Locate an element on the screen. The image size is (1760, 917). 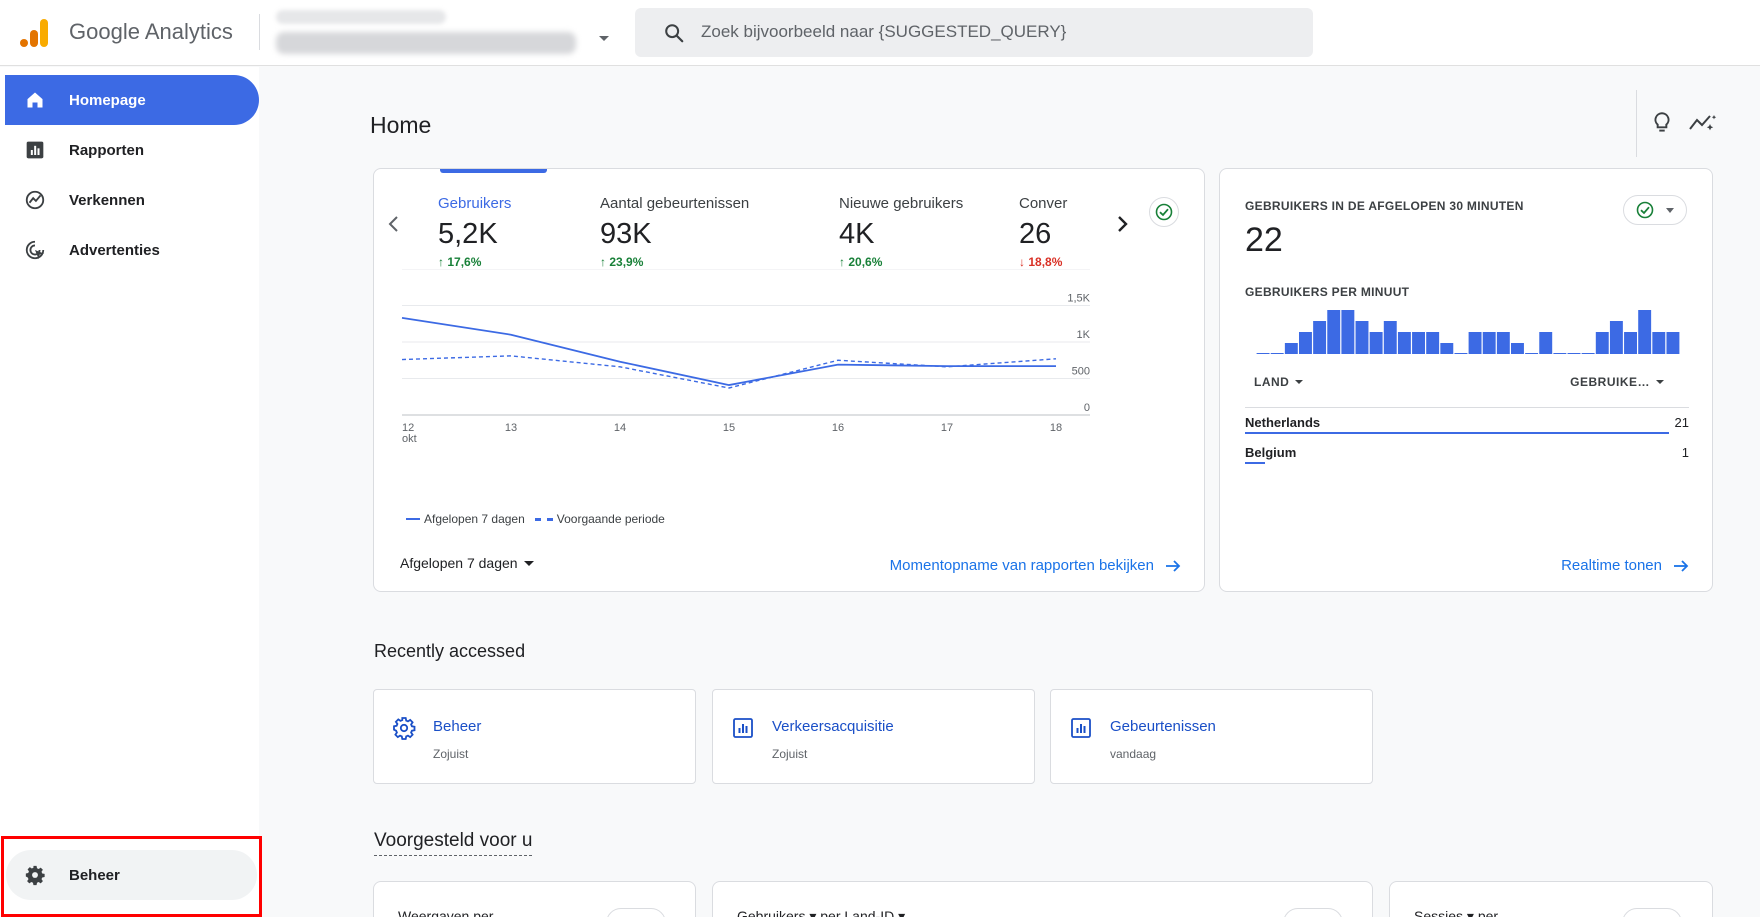
country-name: Netherlands is located at coordinates (1283, 422).